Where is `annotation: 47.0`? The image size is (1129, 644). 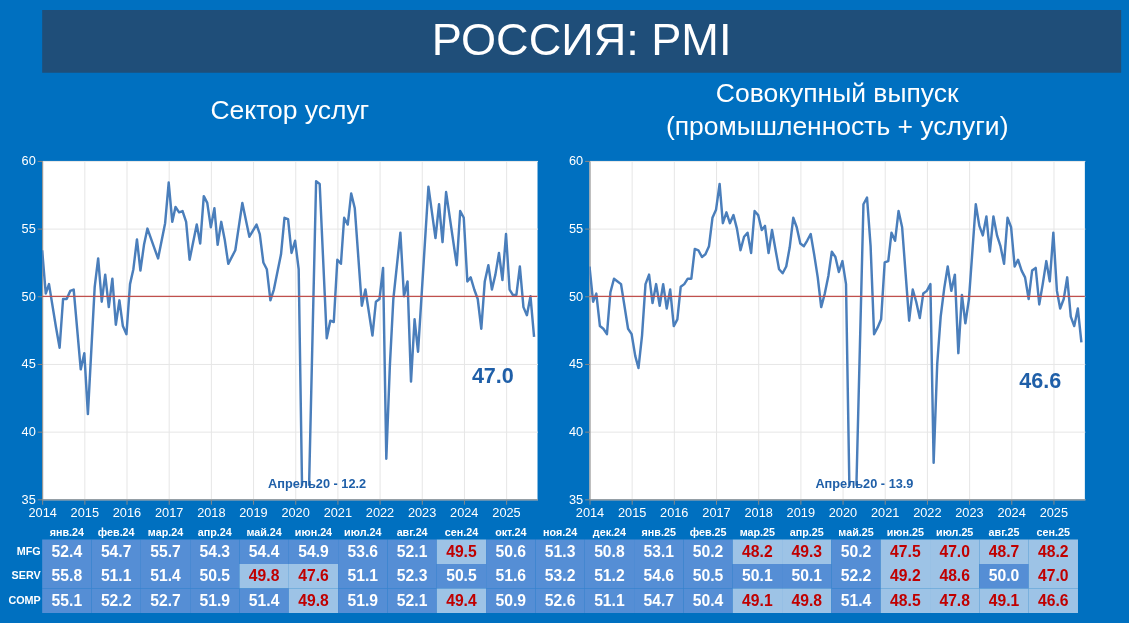 annotation: 47.0 is located at coordinates (492, 376).